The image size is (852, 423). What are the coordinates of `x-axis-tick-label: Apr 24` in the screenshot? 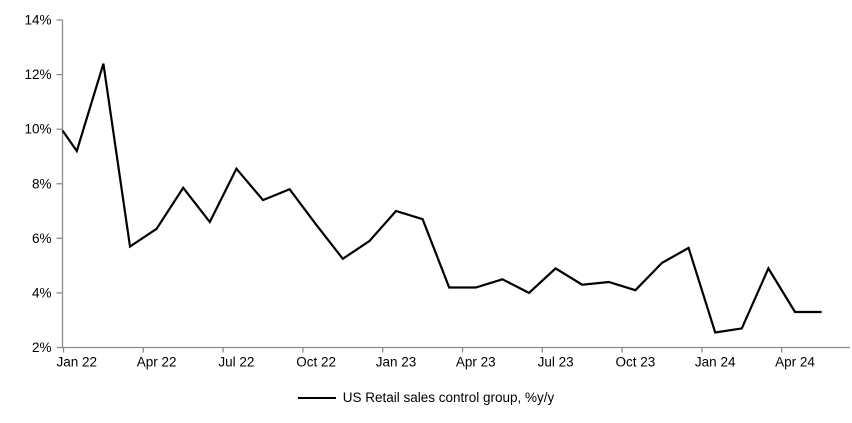 It's located at (795, 362).